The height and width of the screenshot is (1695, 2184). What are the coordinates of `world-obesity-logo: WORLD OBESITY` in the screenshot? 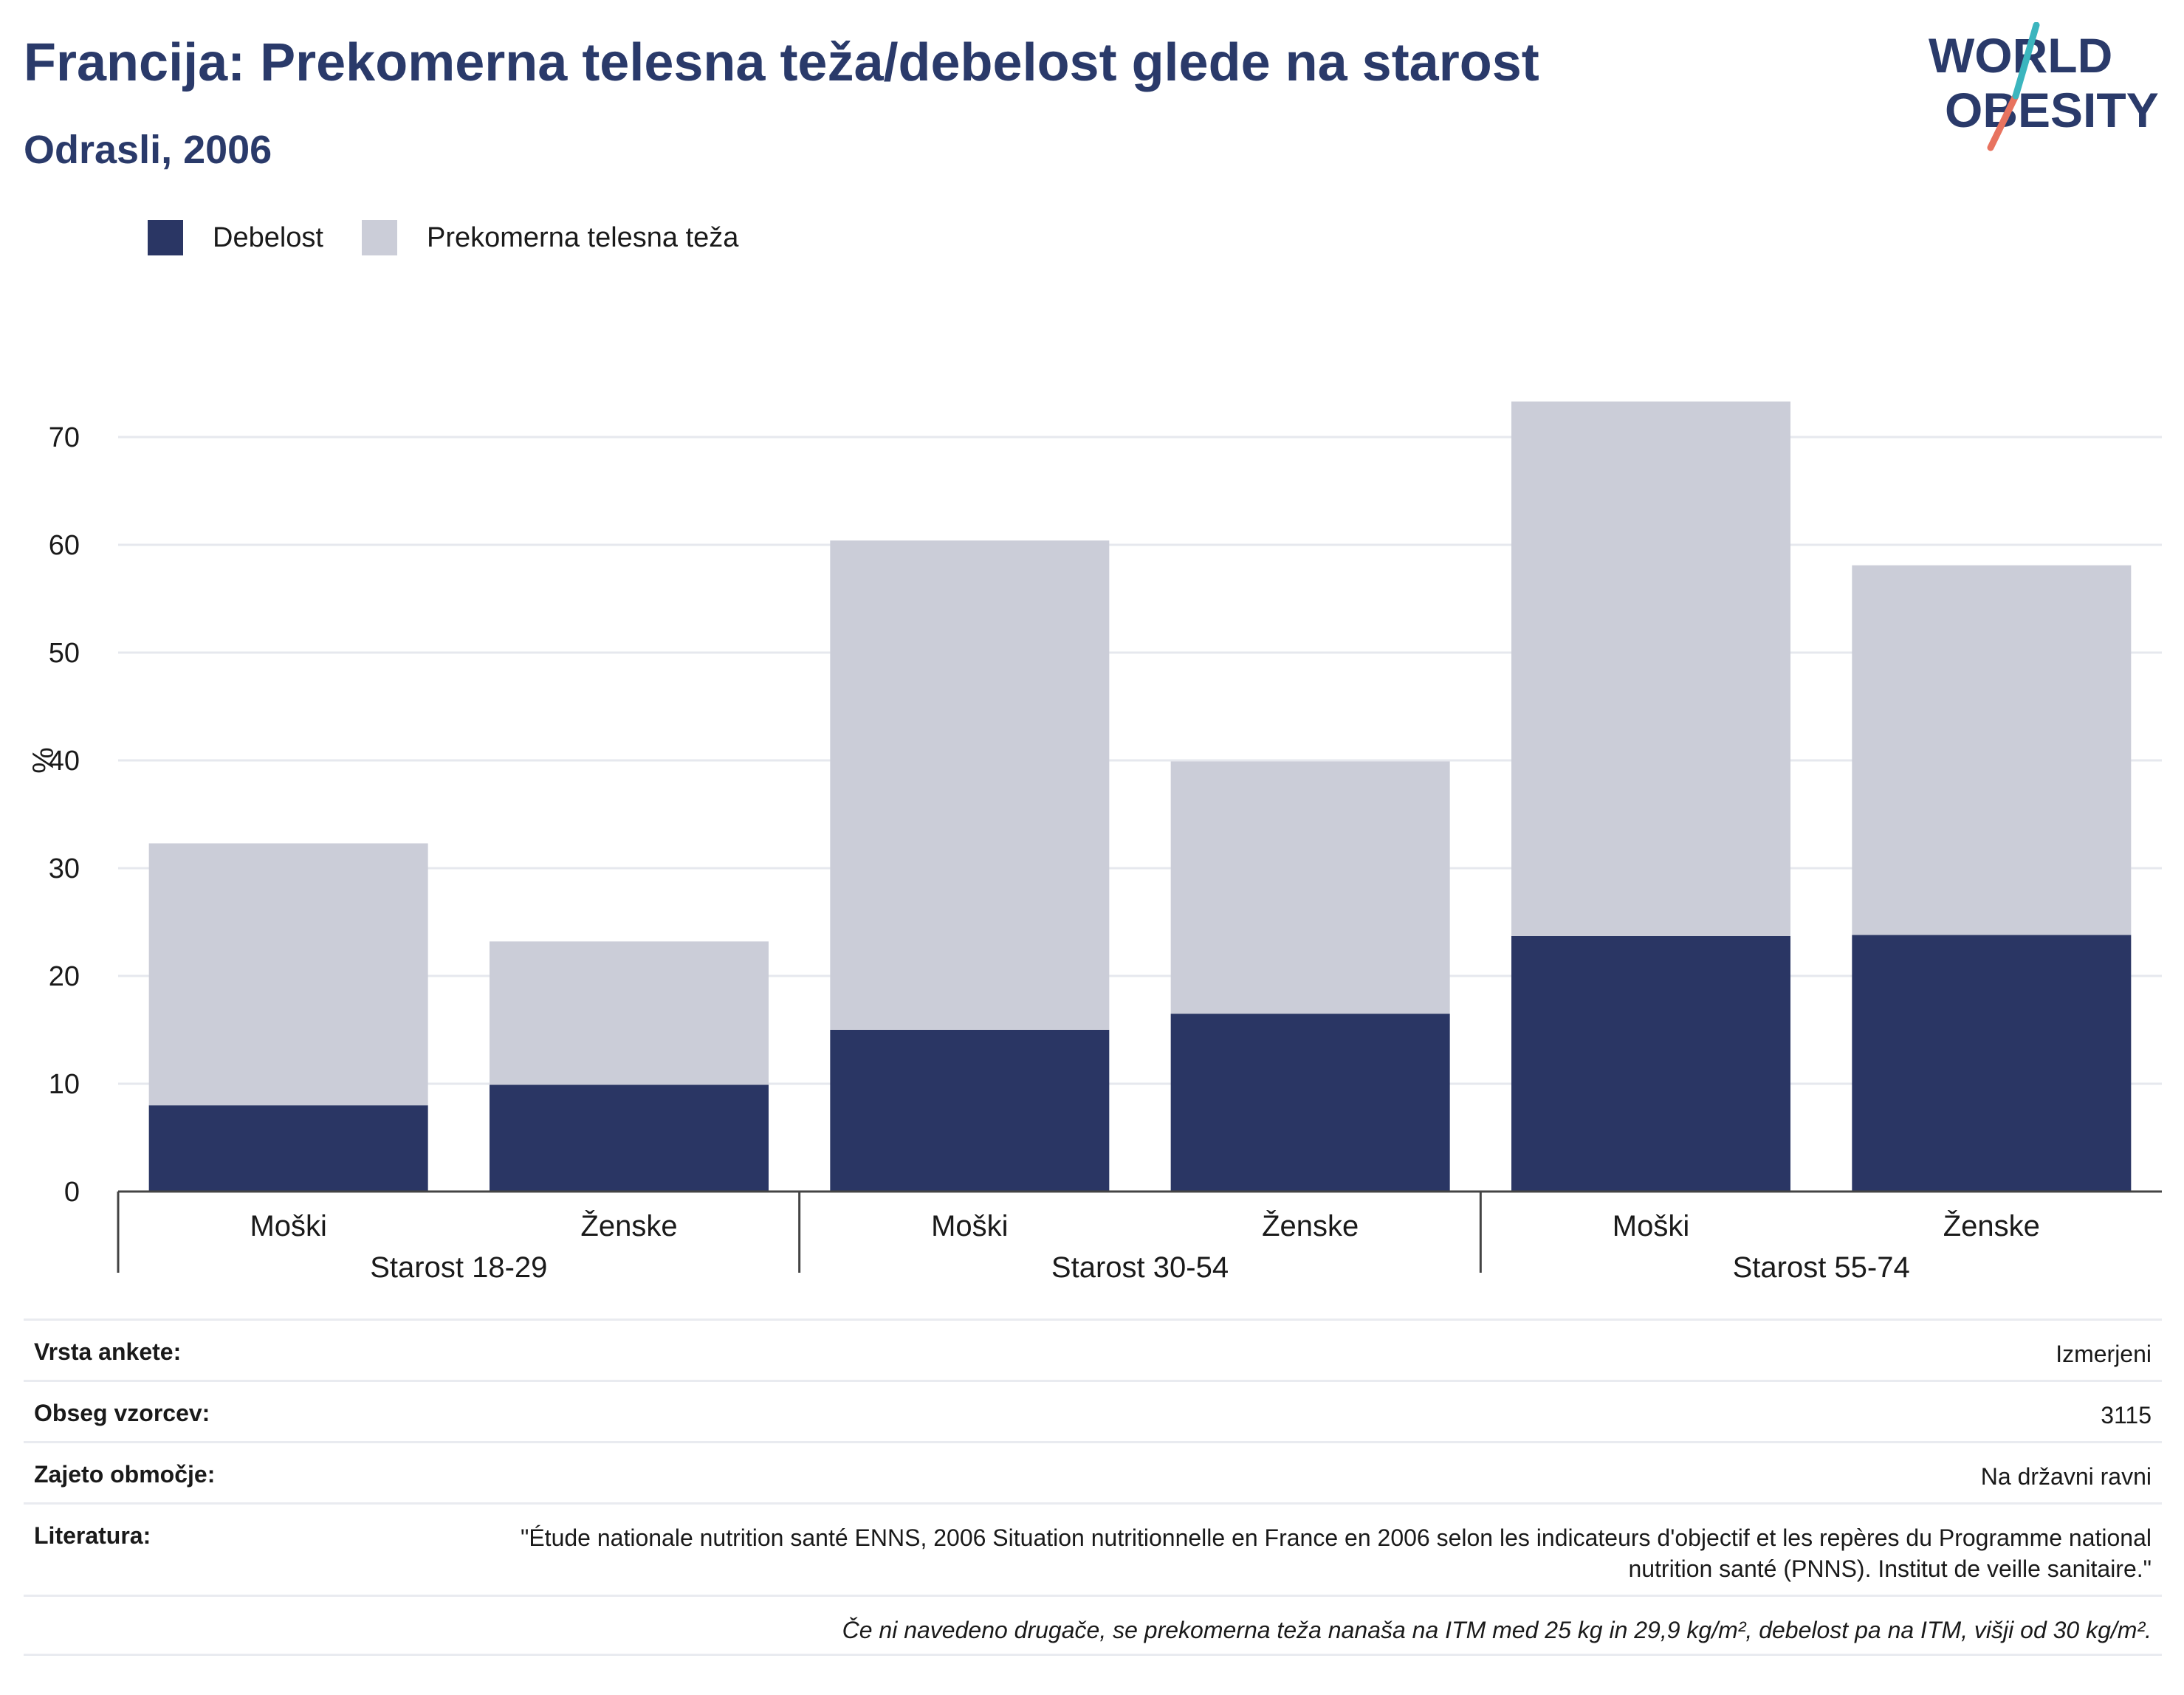 It's located at (2044, 86).